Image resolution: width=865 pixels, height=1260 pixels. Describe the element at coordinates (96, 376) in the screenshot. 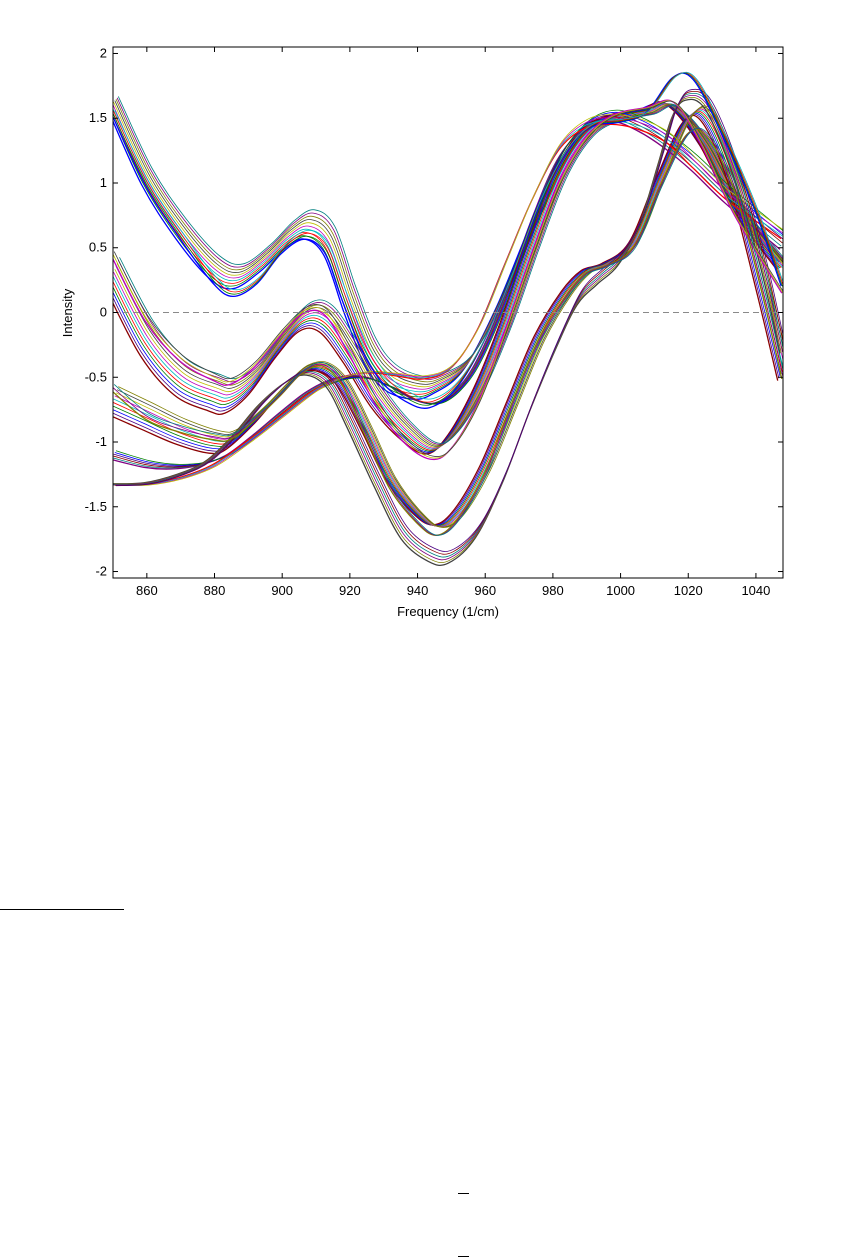

I see `y-tick-label: -0.5` at that location.